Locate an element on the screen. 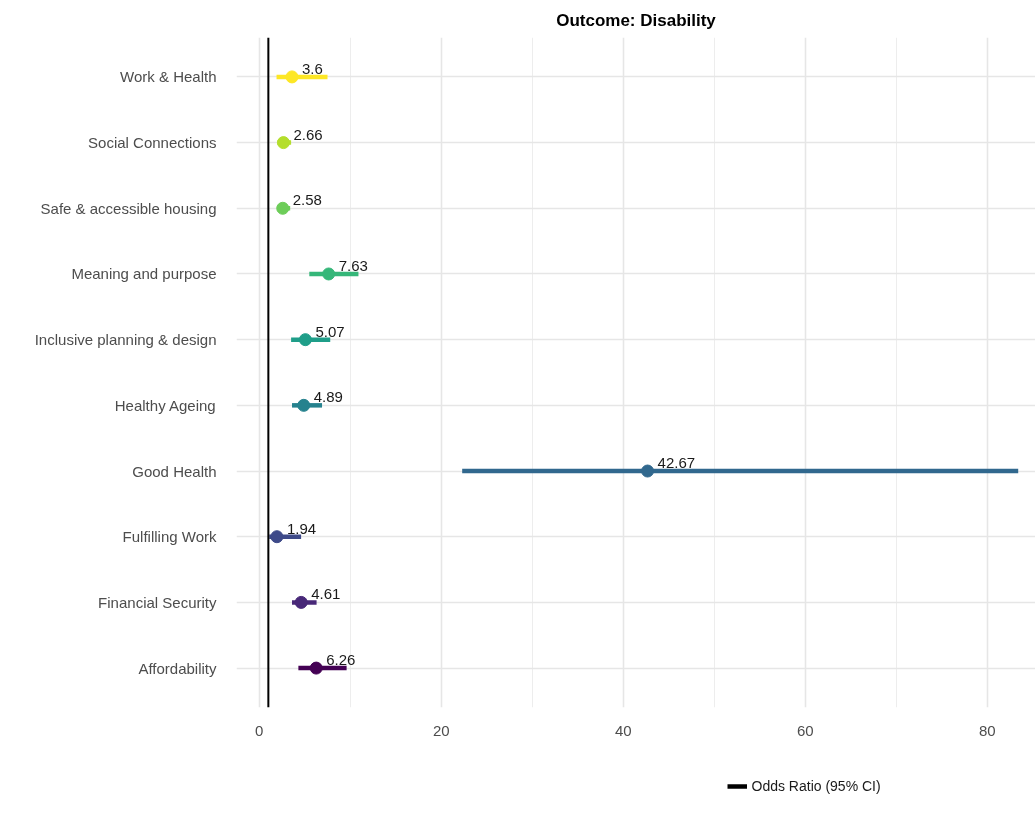 This screenshot has width=1035, height=820. chart-title: Outcome: Disability is located at coordinates (636, 20).